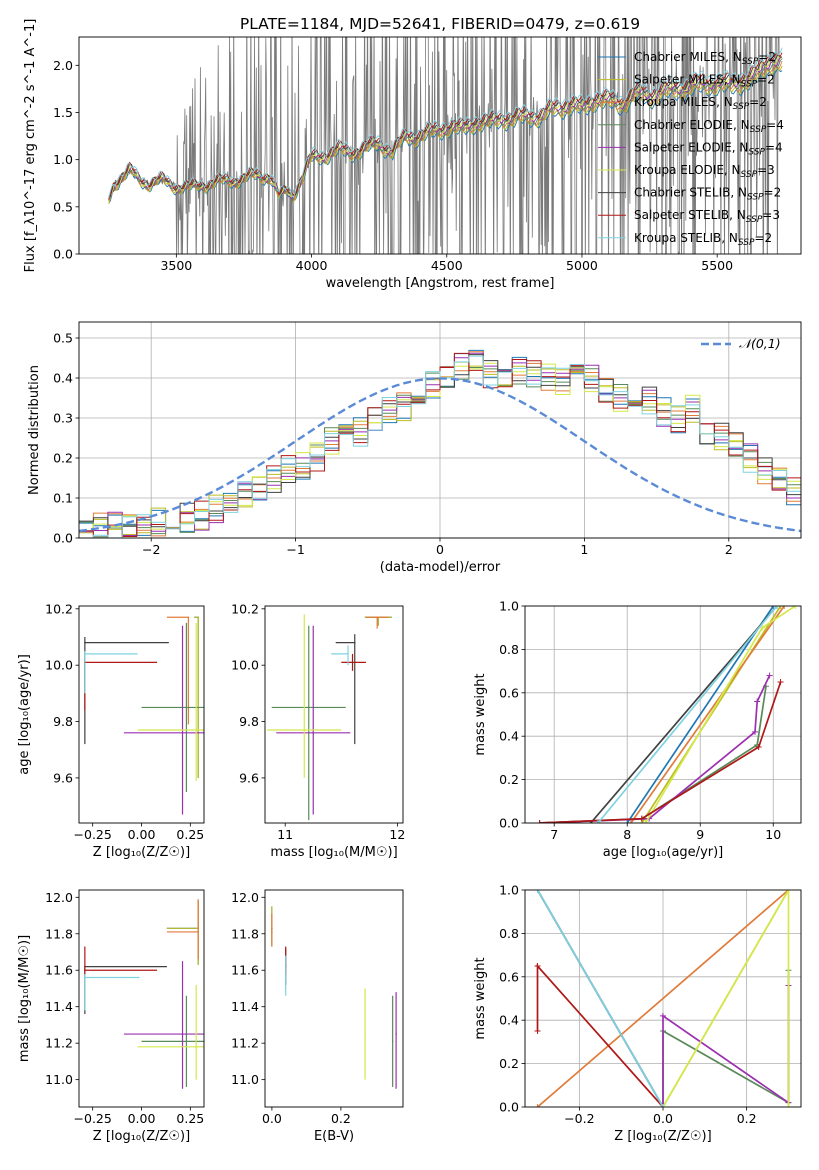 The image size is (819, 1170). I want to click on x-tick-label: 1, so click(584, 549).